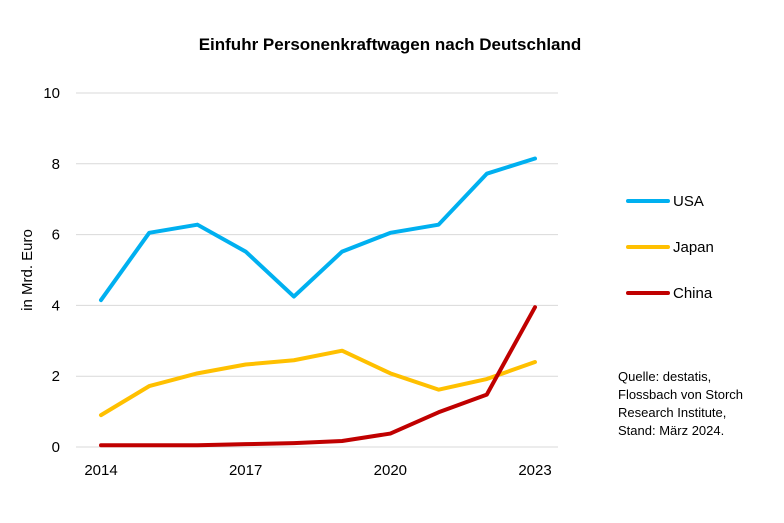 The height and width of the screenshot is (523, 784). Describe the element at coordinates (100, 470) in the screenshot. I see `x-tick-label: 2014` at that location.